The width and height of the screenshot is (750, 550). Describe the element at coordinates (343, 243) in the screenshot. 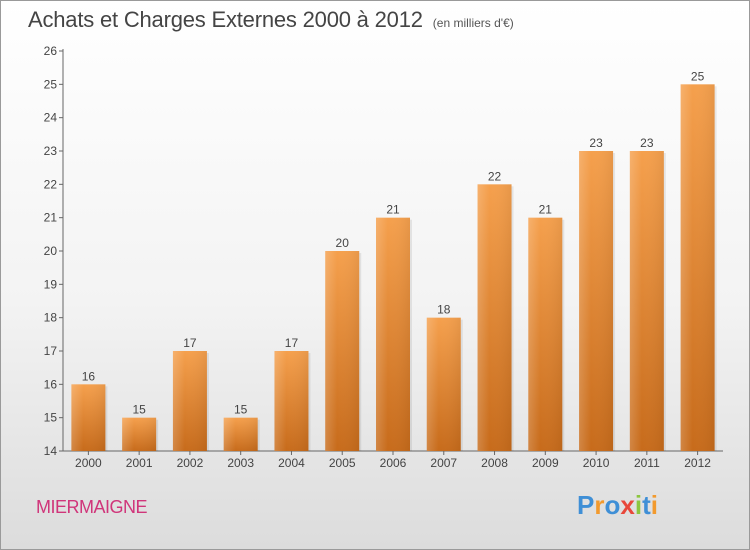

I see `data-label: 20` at that location.